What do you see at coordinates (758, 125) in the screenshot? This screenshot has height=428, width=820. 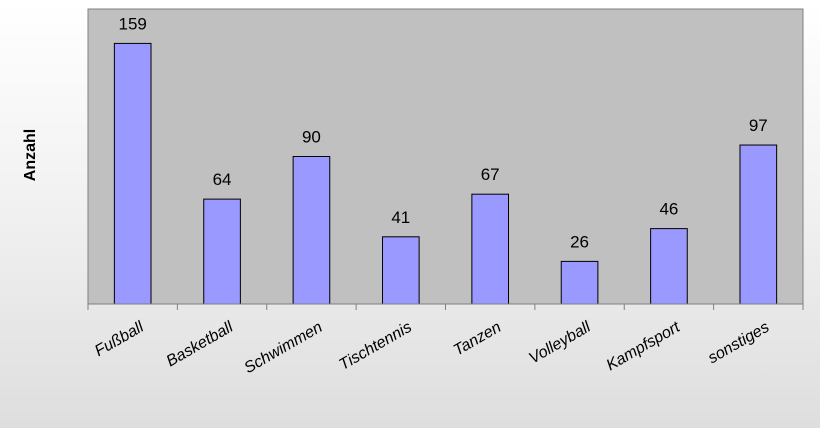 I see `value-label: 97` at bounding box center [758, 125].